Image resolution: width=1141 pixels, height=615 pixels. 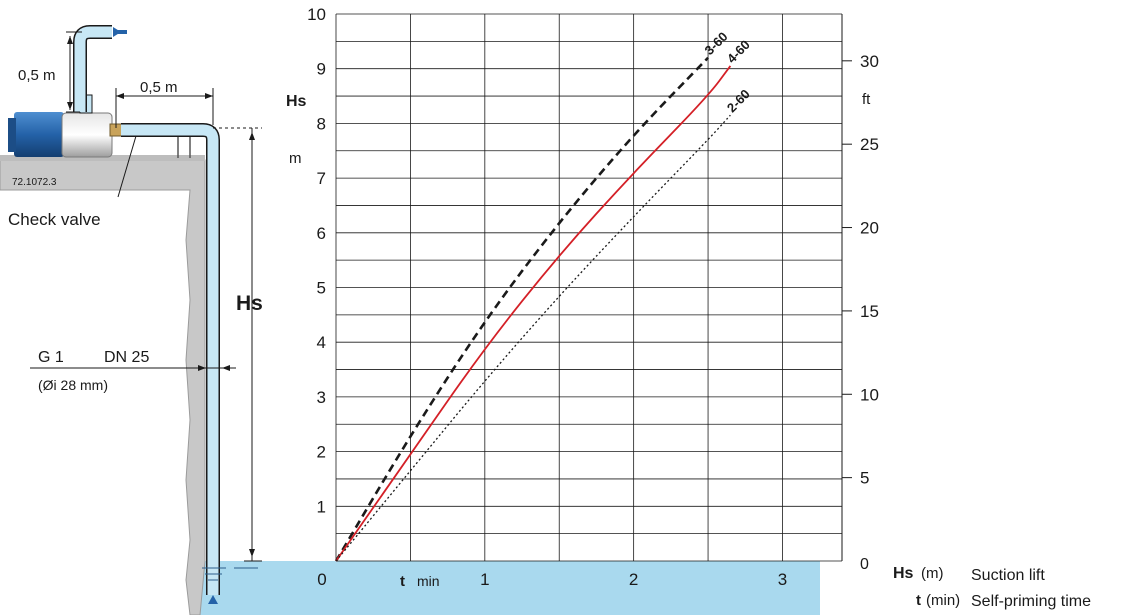 I want to click on y-tick-label: 2, so click(x=321, y=452).